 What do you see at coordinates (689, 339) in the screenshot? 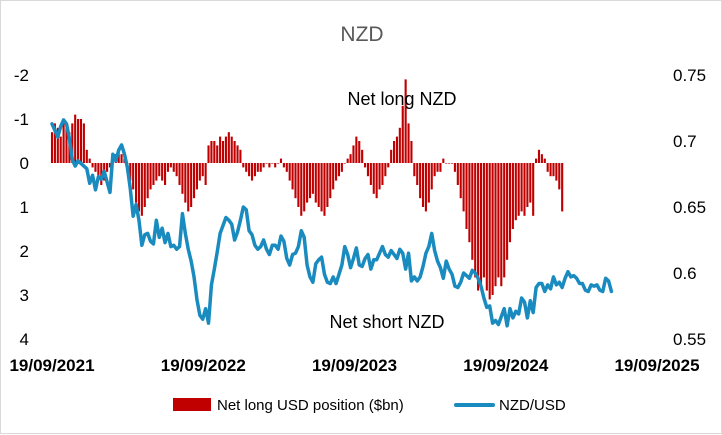
I see `right-tick-label: 0.55` at bounding box center [689, 339].